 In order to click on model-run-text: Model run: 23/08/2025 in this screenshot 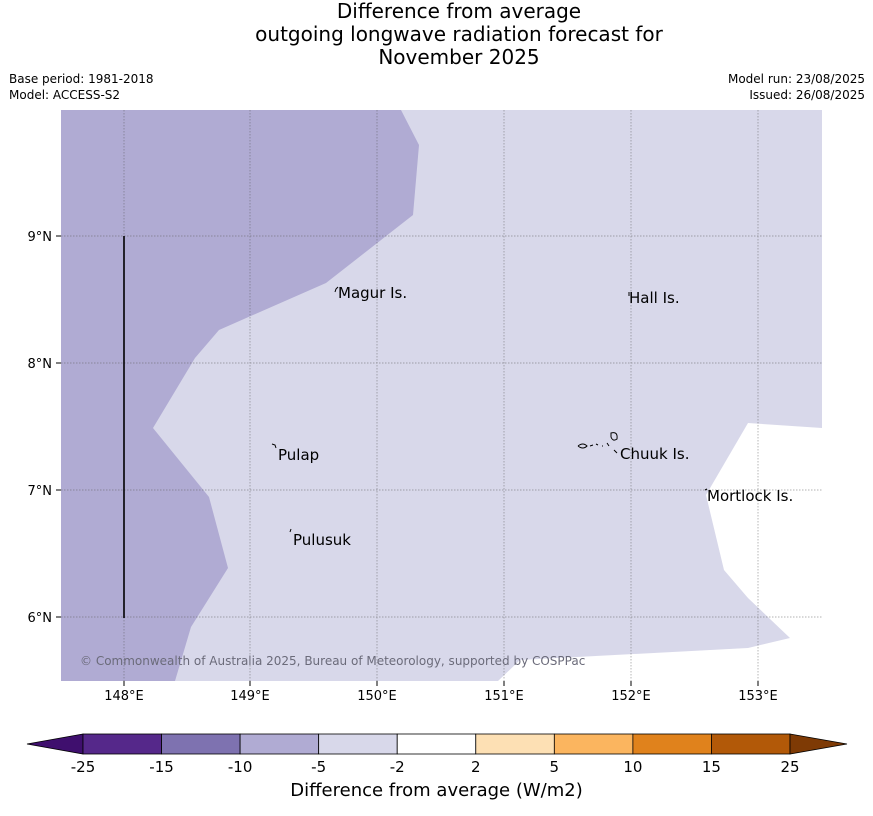, I will do `click(796, 79)`.